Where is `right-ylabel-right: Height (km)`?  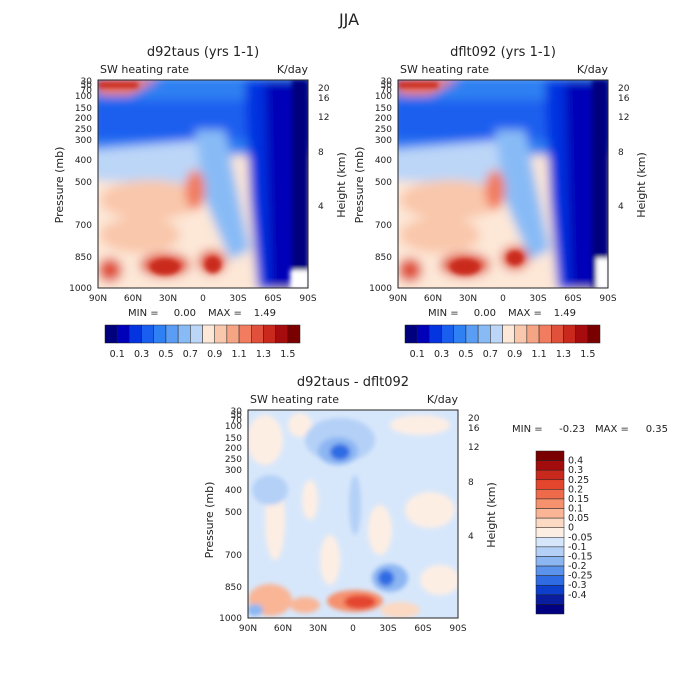
right-ylabel-right: Height (km) is located at coordinates (641, 185).